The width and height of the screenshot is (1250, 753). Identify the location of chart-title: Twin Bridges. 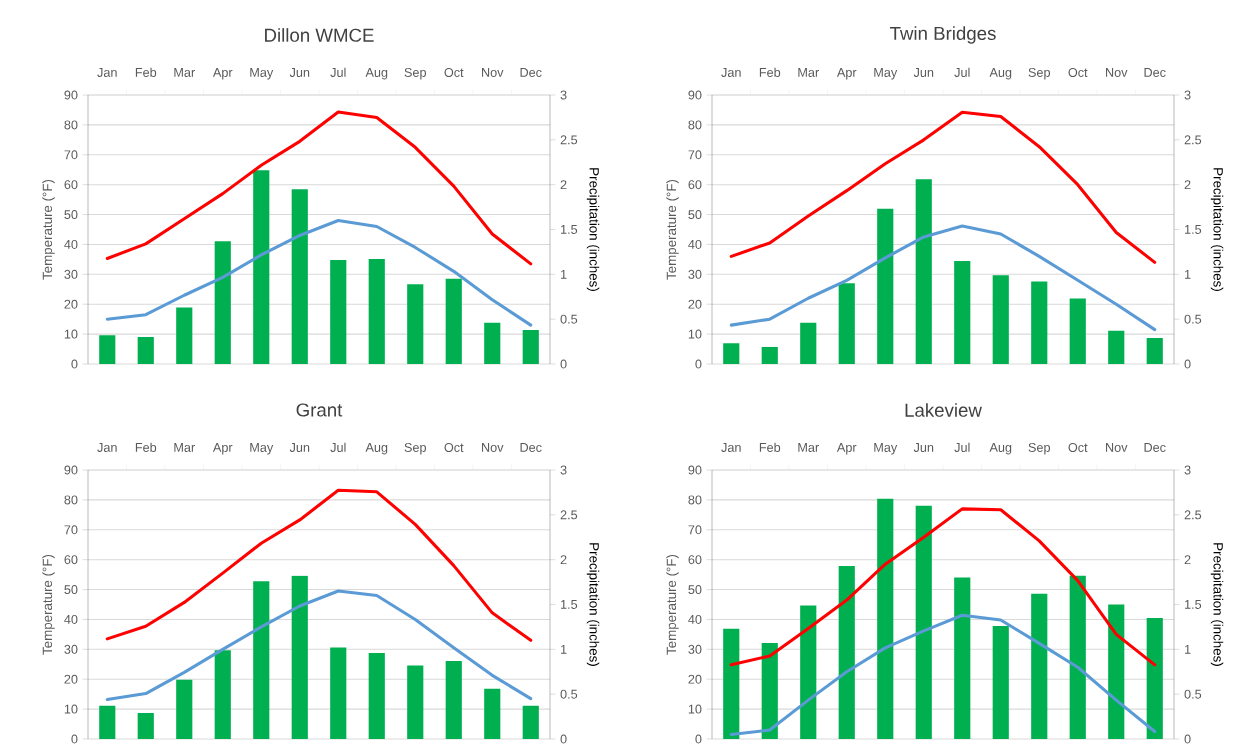
(942, 35).